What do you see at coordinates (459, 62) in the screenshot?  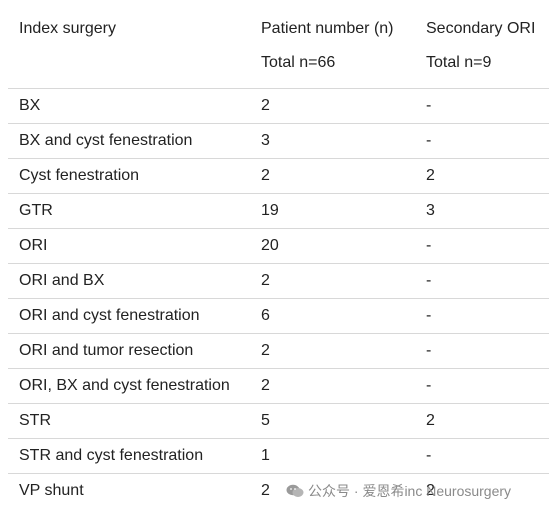 I see `header-total-secondary: Total n=9` at bounding box center [459, 62].